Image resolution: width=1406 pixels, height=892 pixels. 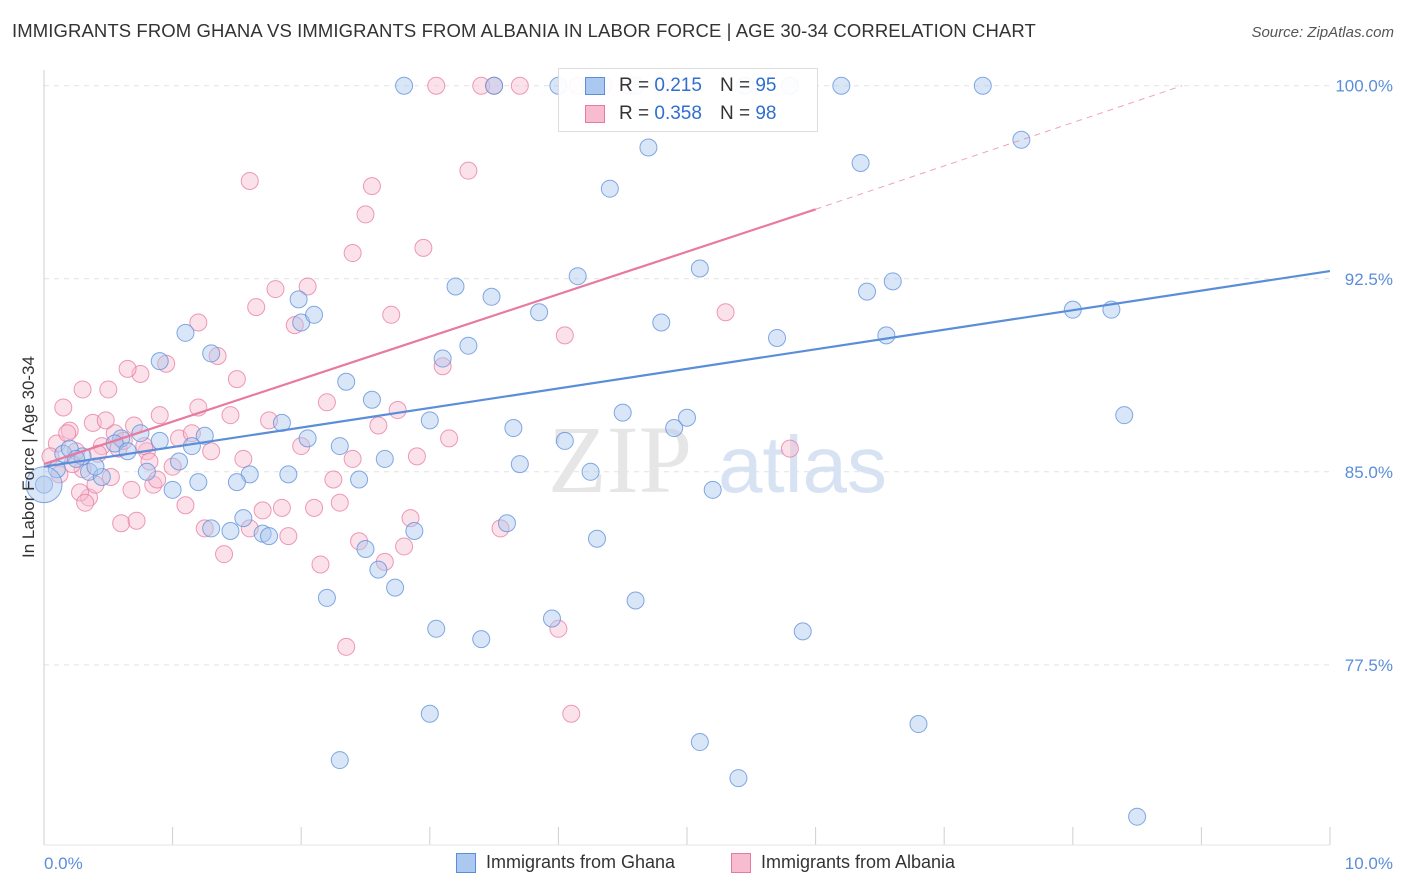 What do you see at coordinates (688, 100) in the screenshot?
I see `stats-legend: R = 0.215 N = 95 R = 0.358 N = 98` at bounding box center [688, 100].